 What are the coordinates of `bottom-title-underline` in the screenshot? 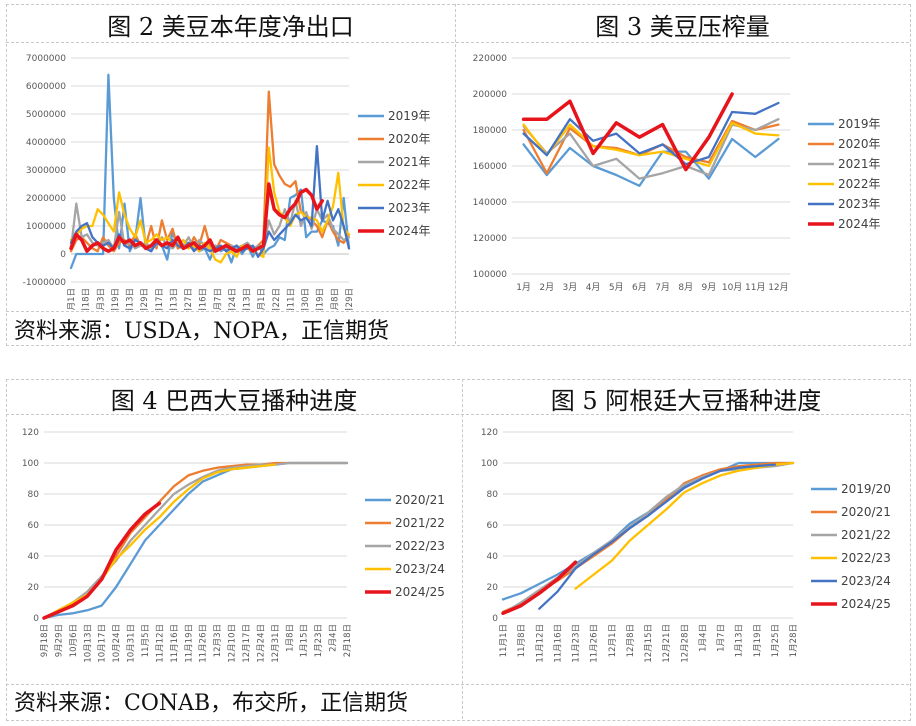 It's located at (457, 414).